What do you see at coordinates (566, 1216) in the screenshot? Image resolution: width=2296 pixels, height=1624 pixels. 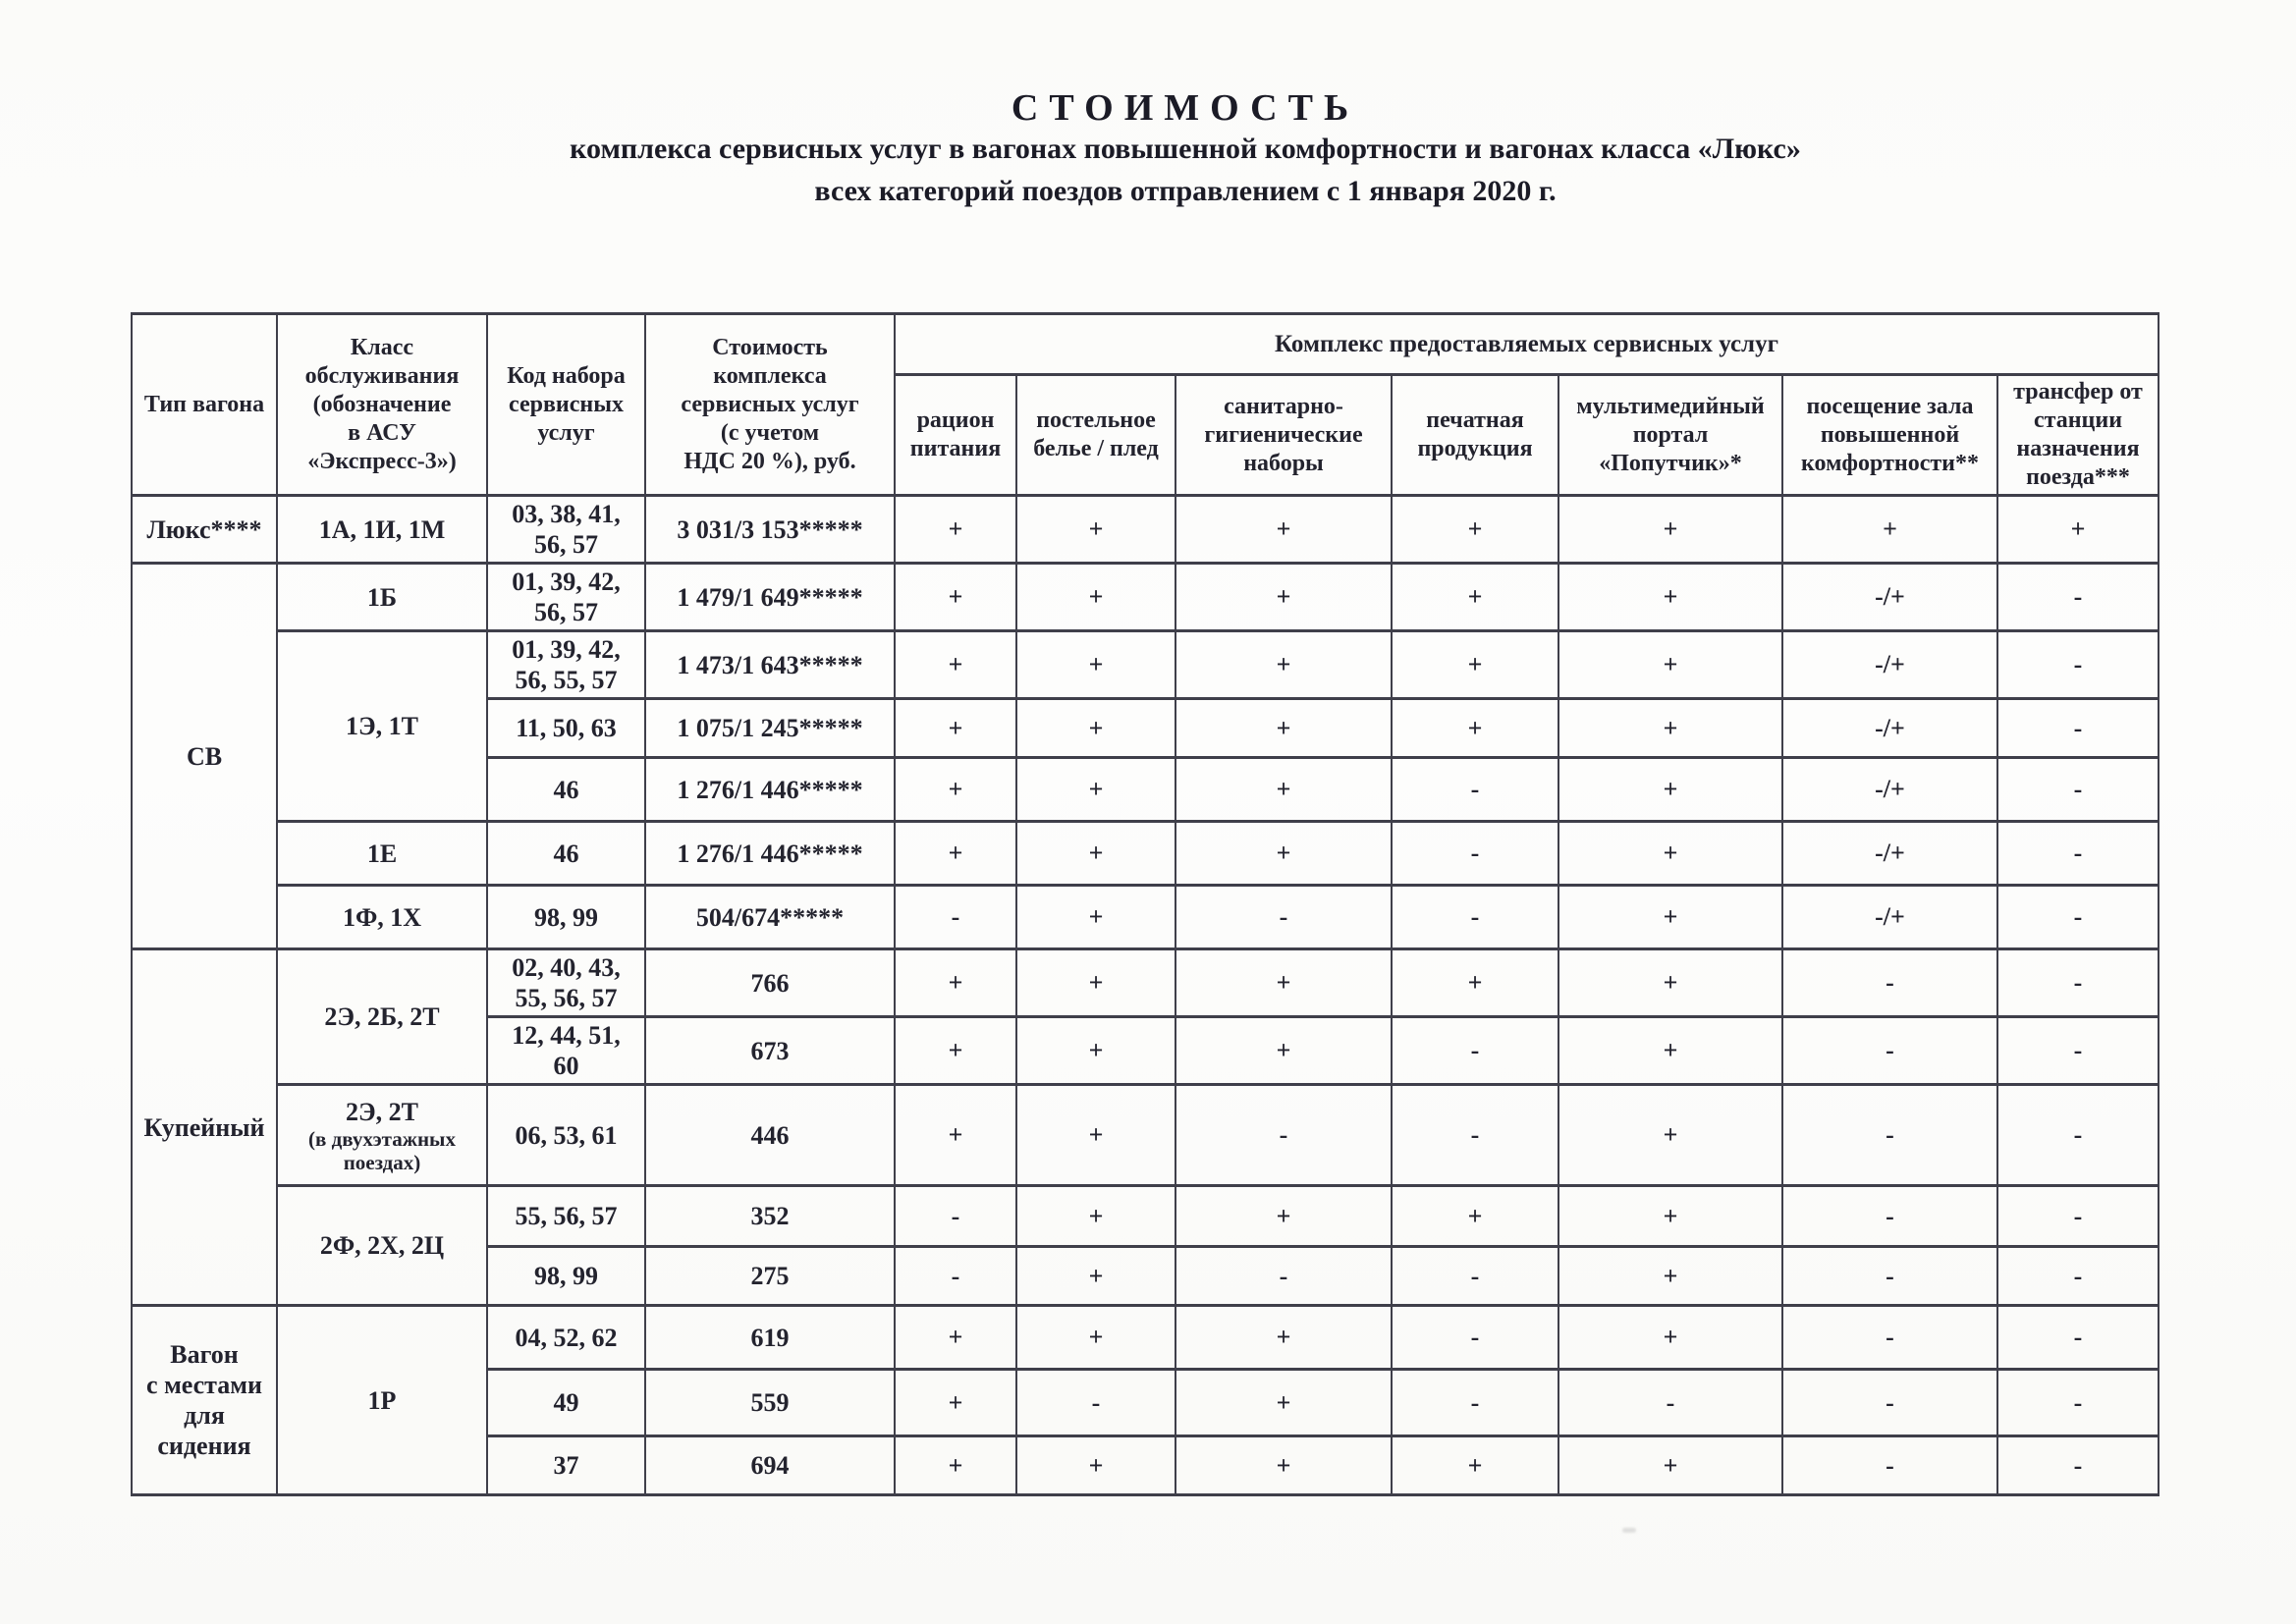 I see `service-code-cell: 55, 56, 57` at bounding box center [566, 1216].